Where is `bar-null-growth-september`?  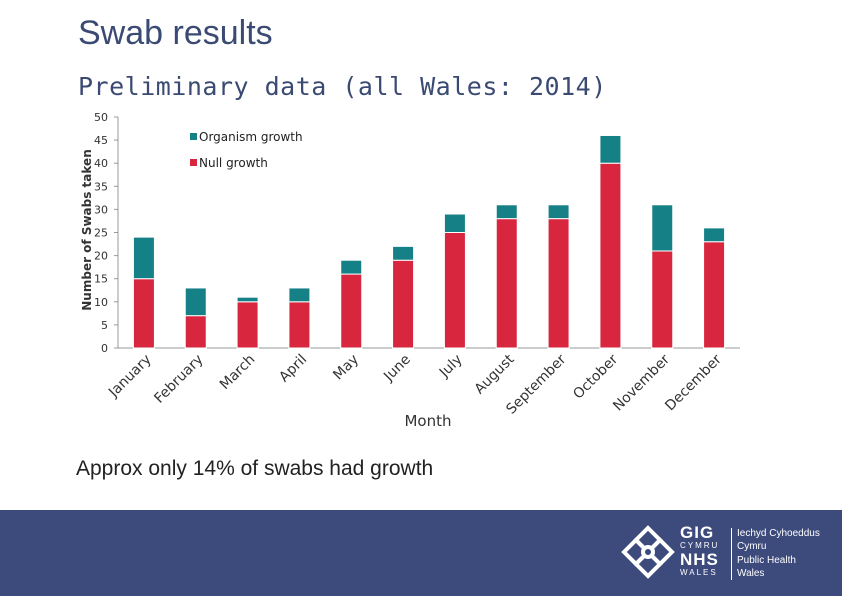 bar-null-growth-september is located at coordinates (558, 283).